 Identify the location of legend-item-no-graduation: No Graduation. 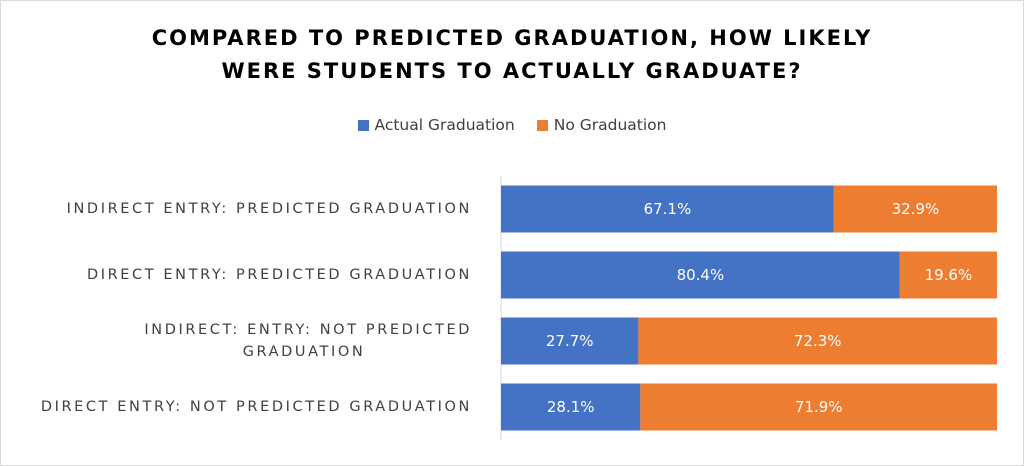
(601, 125).